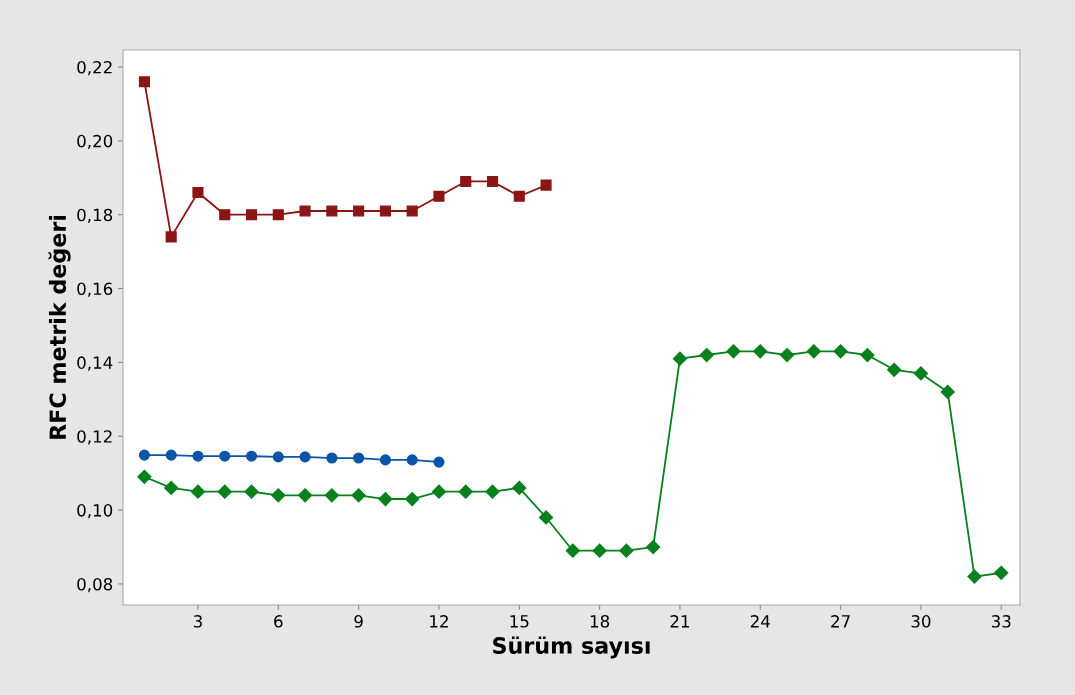 This screenshot has height=695, width=1075. What do you see at coordinates (94, 68) in the screenshot?
I see `y-tick-label: 0,22` at bounding box center [94, 68].